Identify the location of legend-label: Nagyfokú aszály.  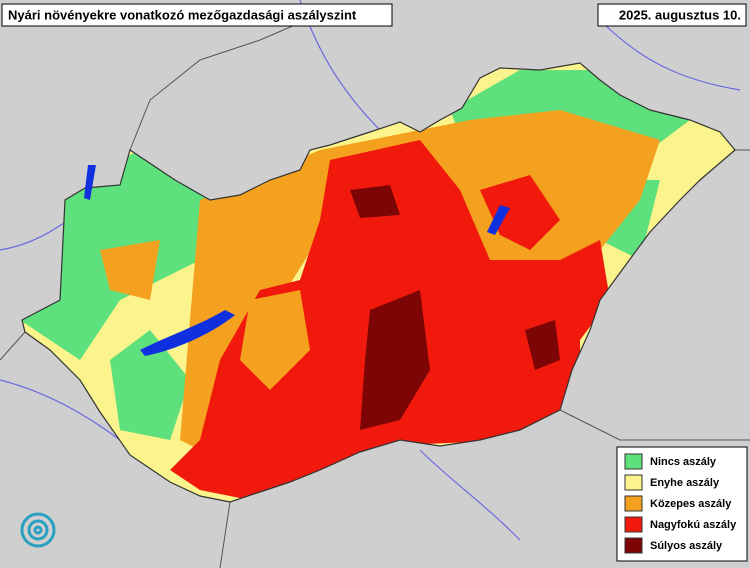
(693, 525).